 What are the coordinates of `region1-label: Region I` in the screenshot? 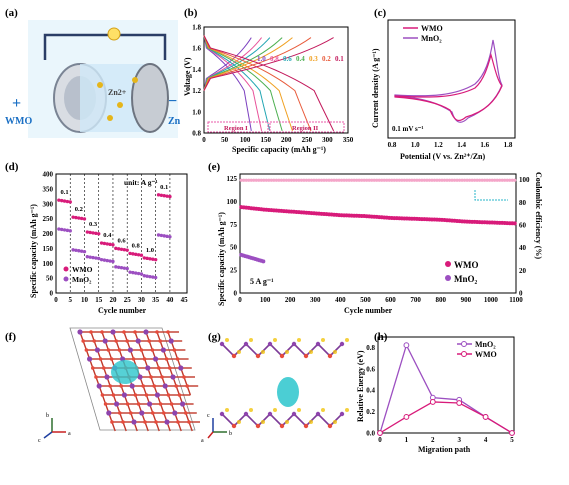 It's located at (236, 128).